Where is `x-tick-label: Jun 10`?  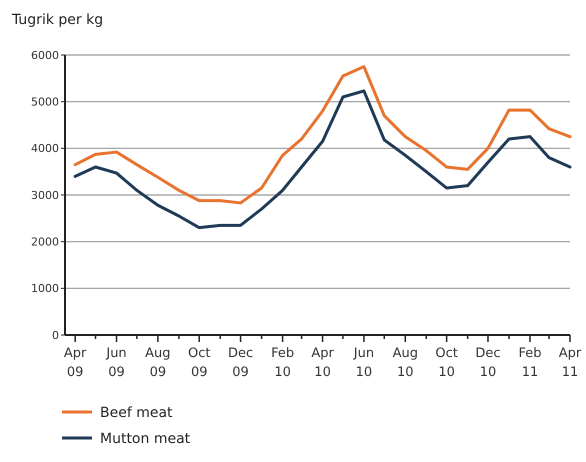 x-tick-label: Jun 10 is located at coordinates (363, 363).